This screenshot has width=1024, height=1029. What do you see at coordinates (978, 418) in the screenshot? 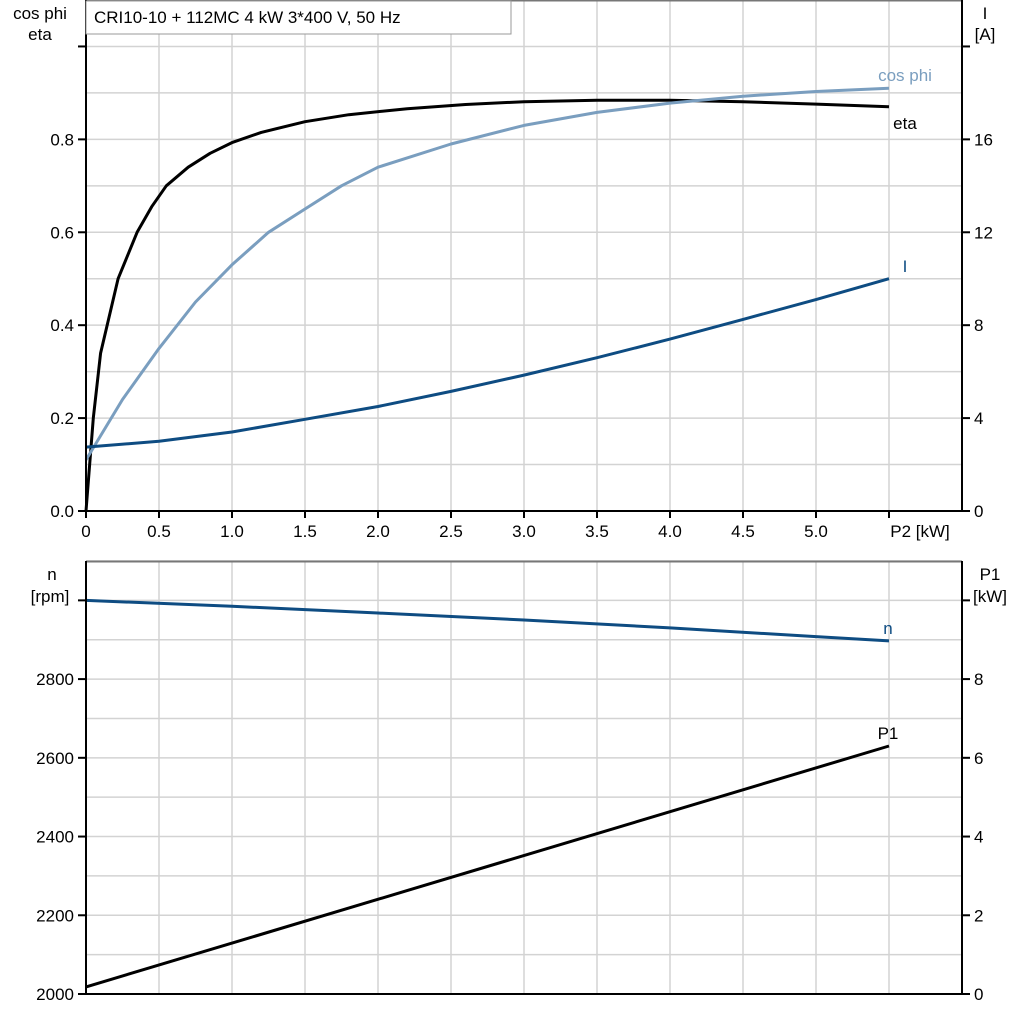
I see `top-y2-tick-label: 4` at bounding box center [978, 418].